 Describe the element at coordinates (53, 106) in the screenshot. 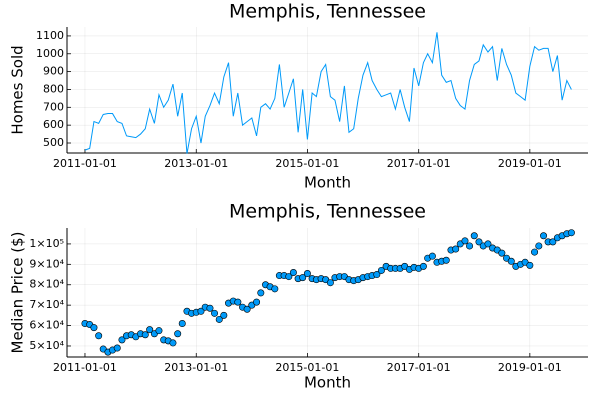

I see `y-tick-label: 700` at that location.